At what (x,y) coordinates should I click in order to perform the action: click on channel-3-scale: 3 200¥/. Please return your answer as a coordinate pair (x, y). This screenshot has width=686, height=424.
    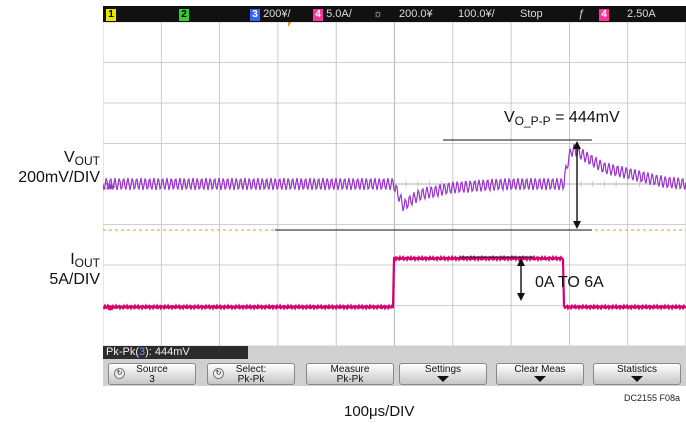
    Looking at the image, I should click on (270, 14).